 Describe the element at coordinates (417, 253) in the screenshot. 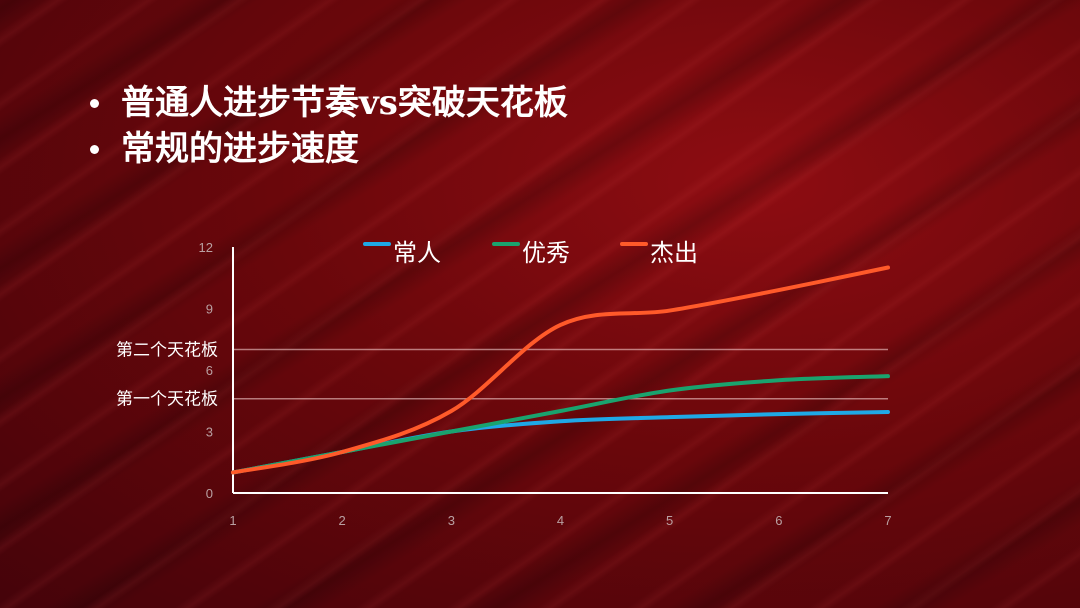

I see `legend-label: 常人` at that location.